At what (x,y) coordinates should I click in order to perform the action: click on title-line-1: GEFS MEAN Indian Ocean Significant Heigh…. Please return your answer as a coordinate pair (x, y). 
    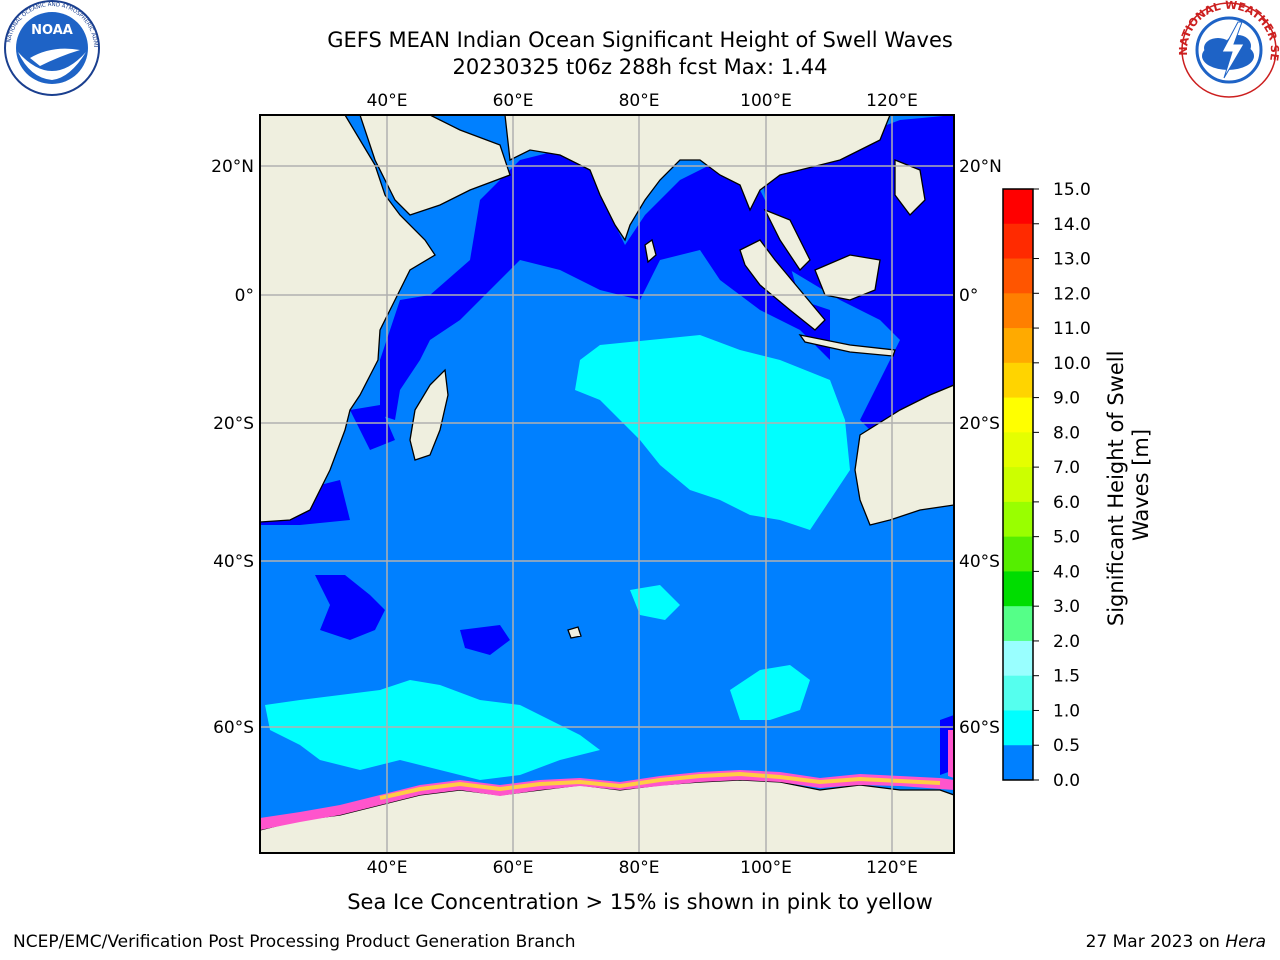
    Looking at the image, I should click on (640, 40).